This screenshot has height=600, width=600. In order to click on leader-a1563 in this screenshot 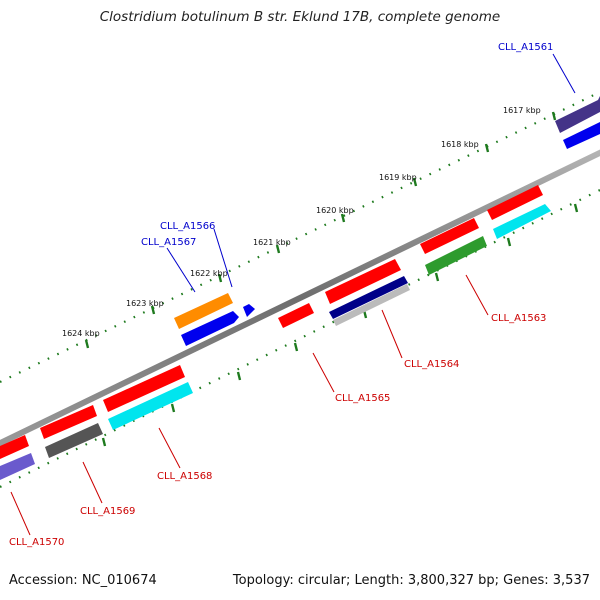, I will do `click(477, 295)`.